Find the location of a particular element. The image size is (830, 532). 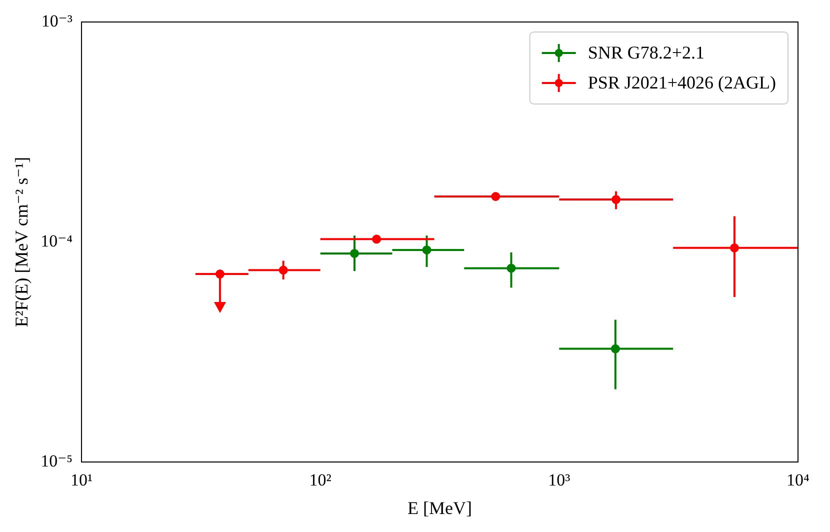

x-axis-title: E [MeV] is located at coordinates (440, 508).